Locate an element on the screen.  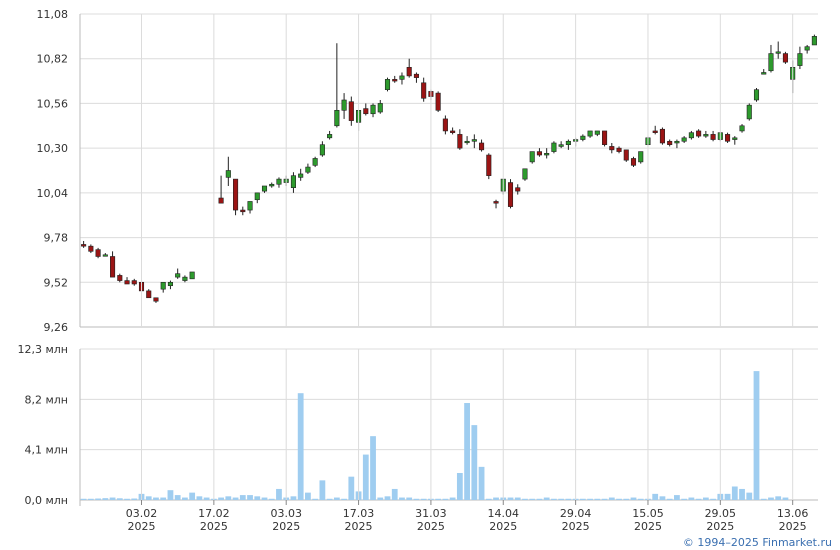
volume-tick-label: 12,3 млн is located at coordinates (42, 349).